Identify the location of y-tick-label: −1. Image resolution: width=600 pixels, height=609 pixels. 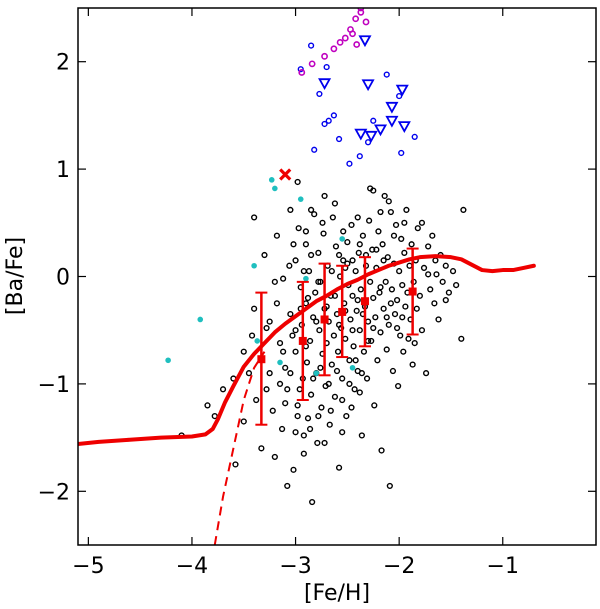
(54, 385).